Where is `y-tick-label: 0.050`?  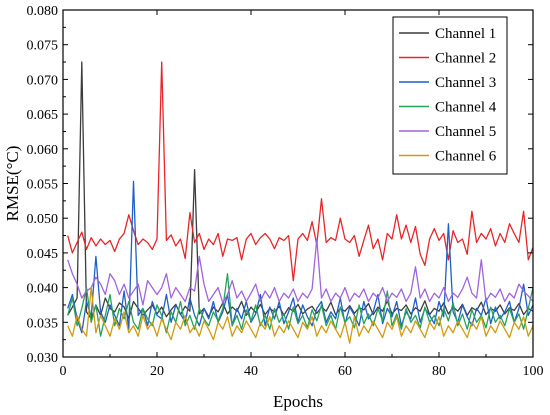 y-tick-label: 0.050 is located at coordinates (43, 219).